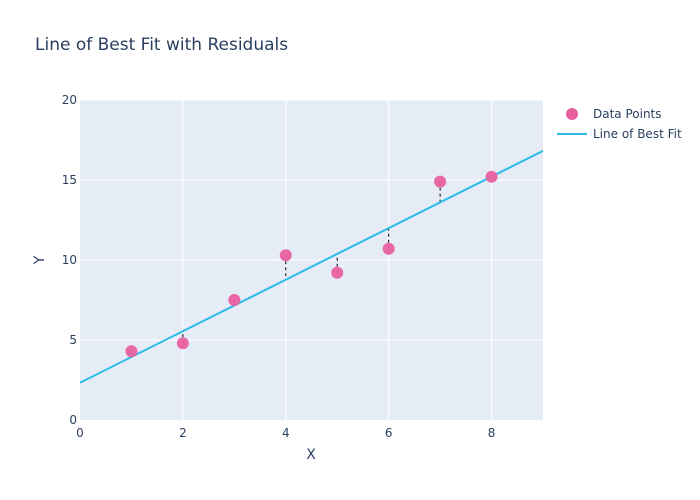  What do you see at coordinates (69, 180) in the screenshot?
I see `y-tick-label: 15` at bounding box center [69, 180].